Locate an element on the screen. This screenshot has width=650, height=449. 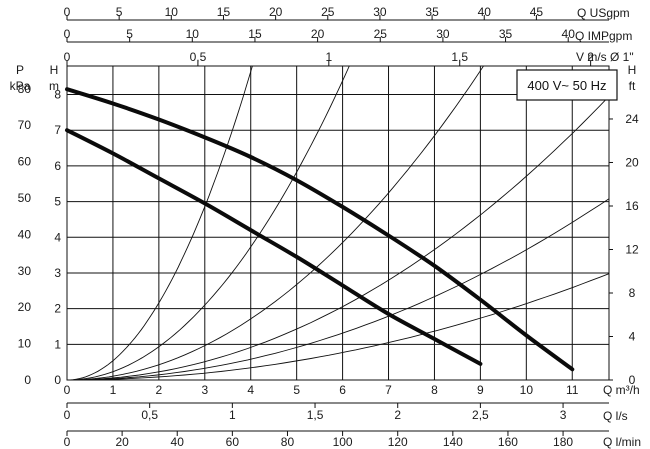
flow-ls-axis-label: Q l/s is located at coordinates (615, 416).